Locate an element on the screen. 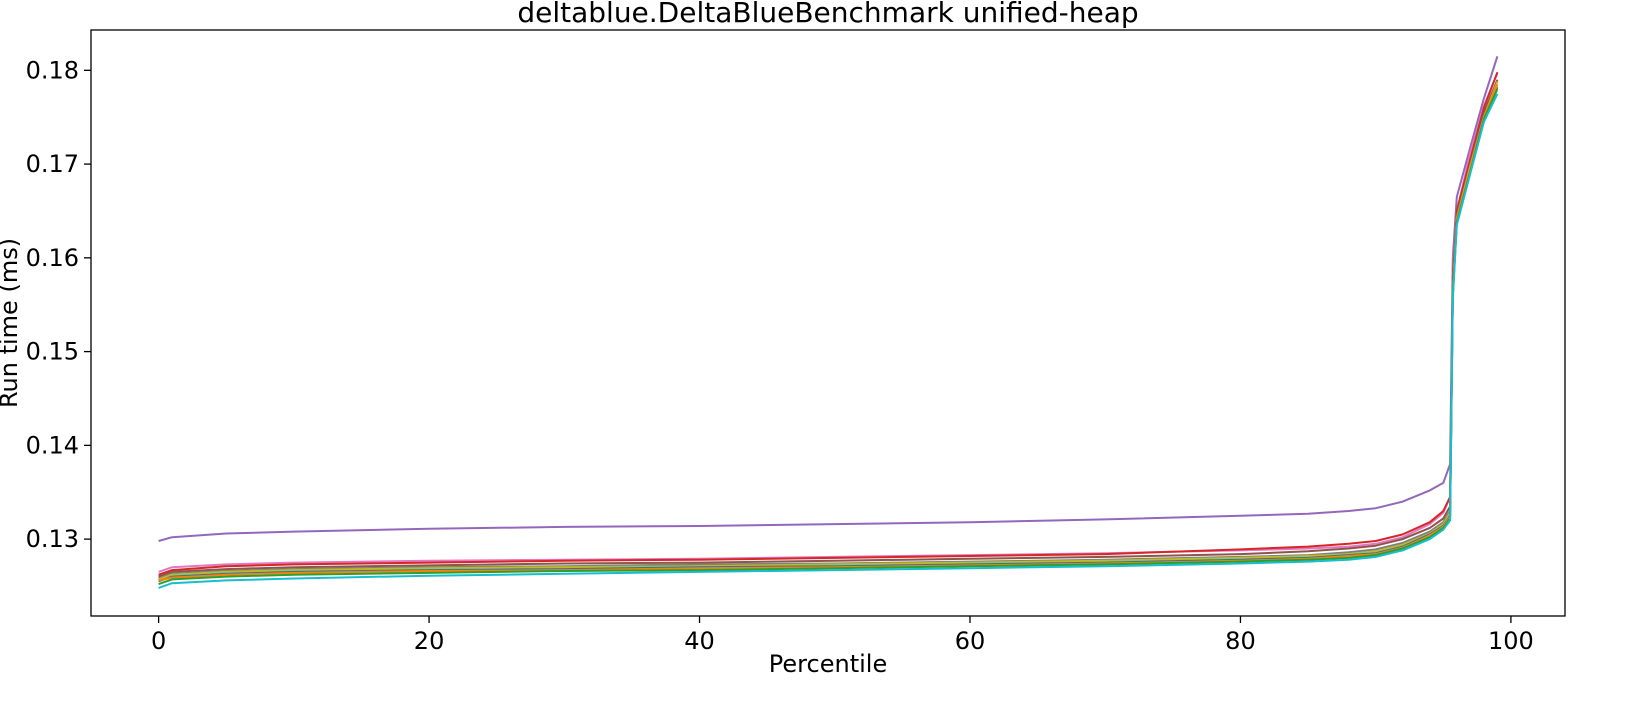 The height and width of the screenshot is (710, 1648). x-tick-label: 40 is located at coordinates (699, 641).